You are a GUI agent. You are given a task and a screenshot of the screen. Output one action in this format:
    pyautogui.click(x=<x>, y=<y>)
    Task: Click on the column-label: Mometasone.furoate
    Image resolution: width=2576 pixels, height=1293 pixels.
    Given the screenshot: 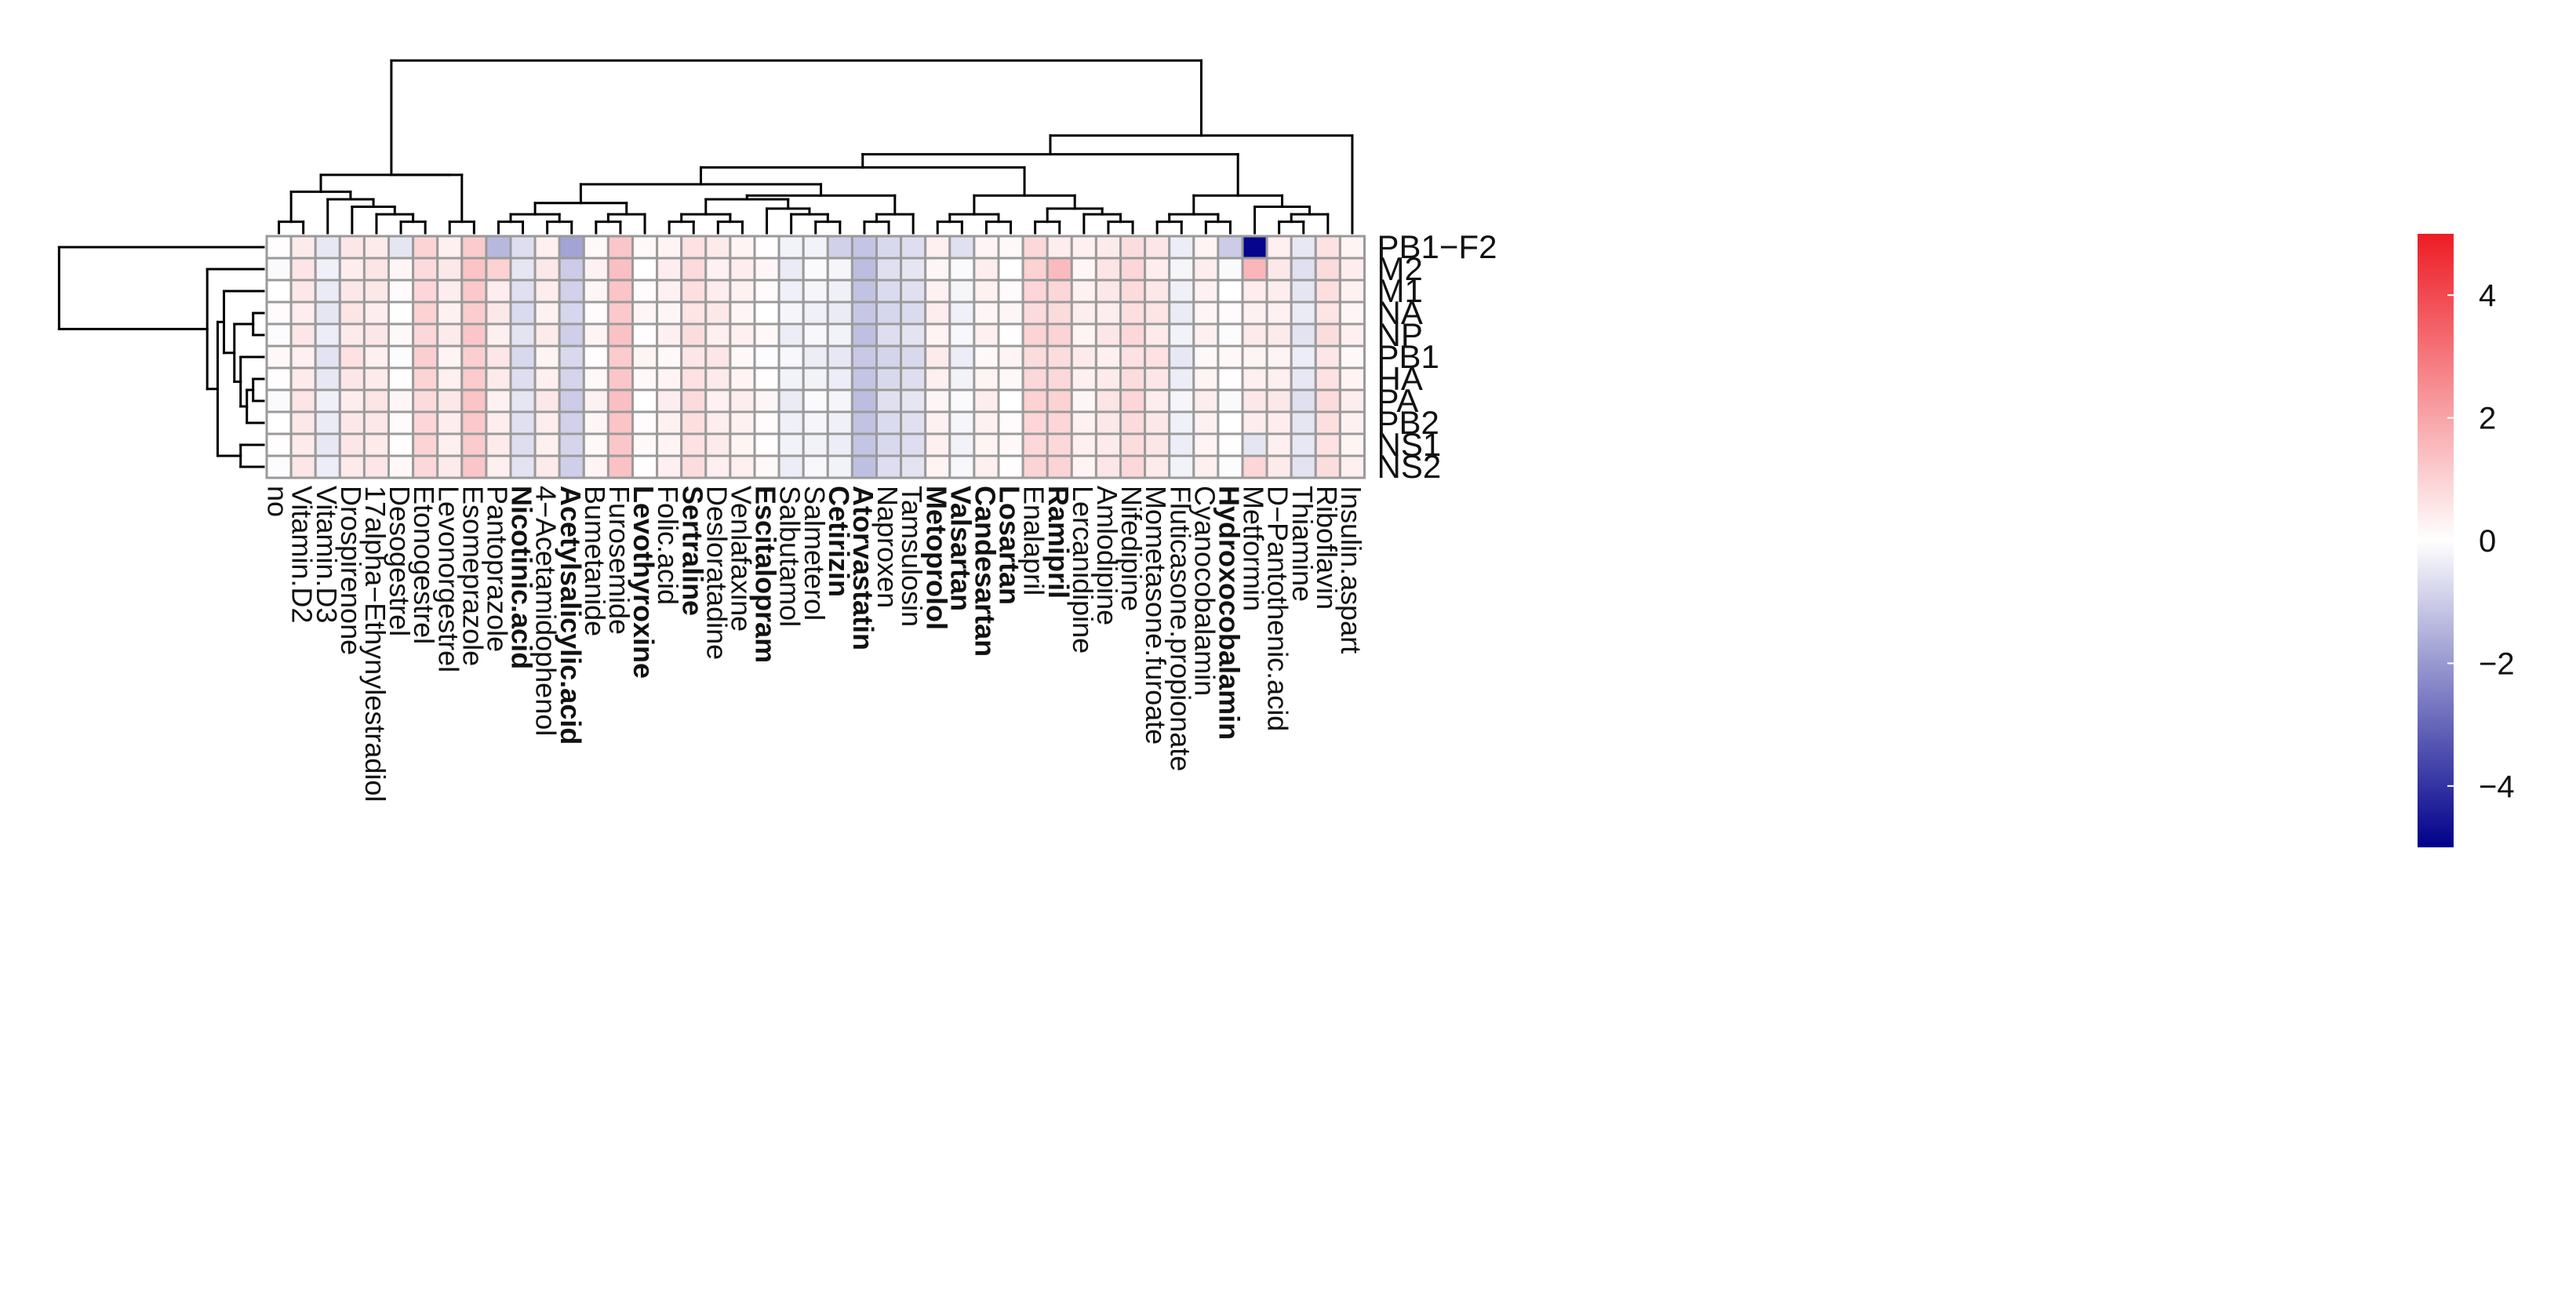 What is the action you would take?
    pyautogui.click(x=1156, y=615)
    